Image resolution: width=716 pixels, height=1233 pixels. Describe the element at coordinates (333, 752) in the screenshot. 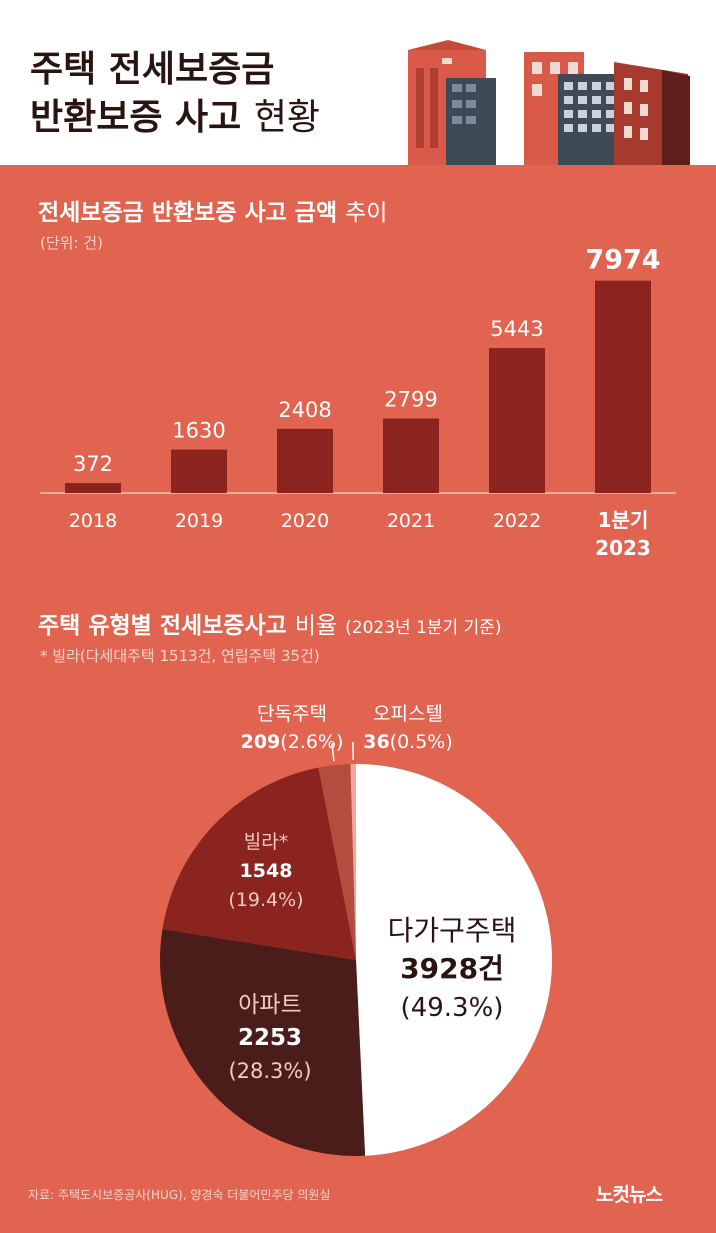

I see `pie-leader-line-detached` at that location.